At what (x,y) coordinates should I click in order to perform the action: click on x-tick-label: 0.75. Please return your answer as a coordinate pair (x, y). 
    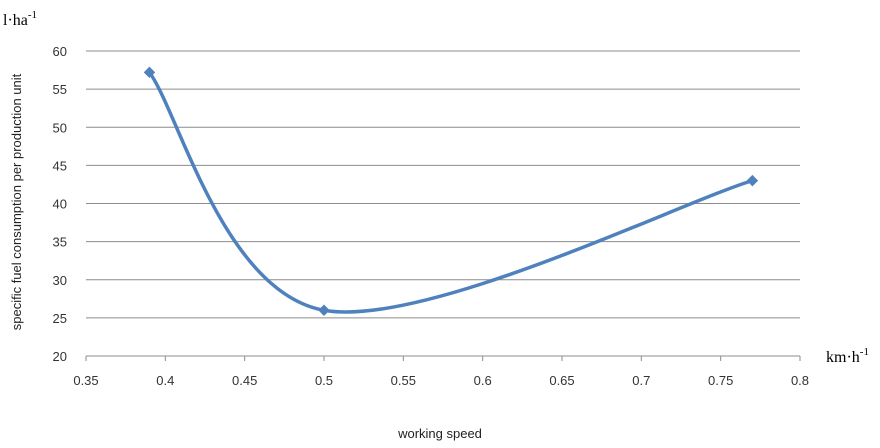
    Looking at the image, I should click on (720, 380).